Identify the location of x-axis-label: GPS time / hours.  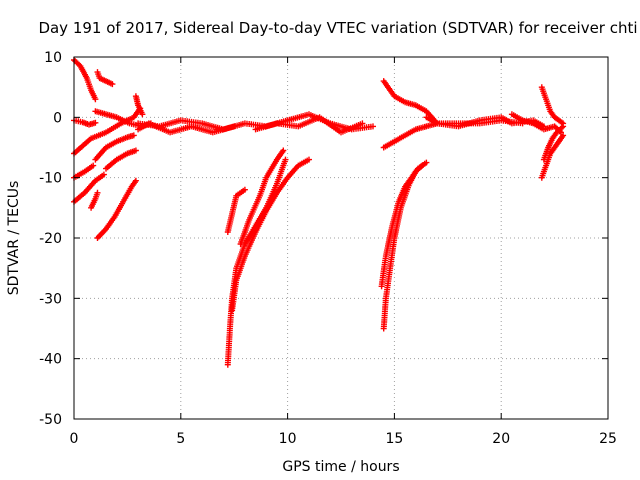
(340, 467).